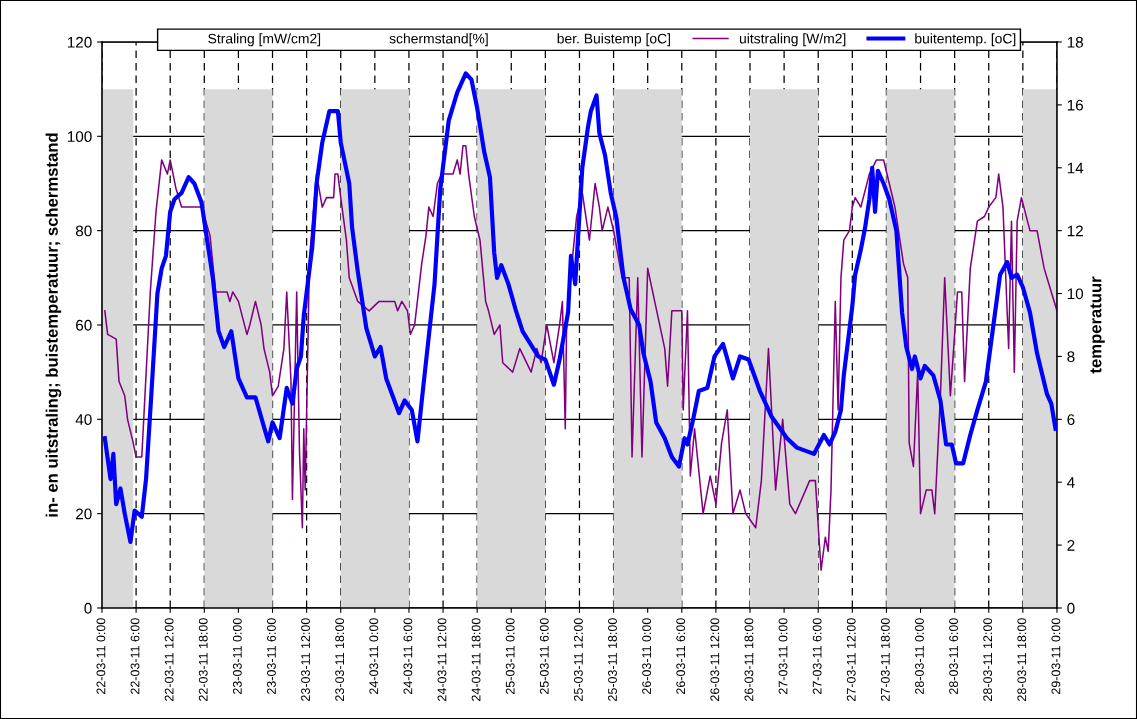 This screenshot has width=1137, height=719. Describe the element at coordinates (1071, 545) in the screenshot. I see `y2-tick-label: 2` at that location.